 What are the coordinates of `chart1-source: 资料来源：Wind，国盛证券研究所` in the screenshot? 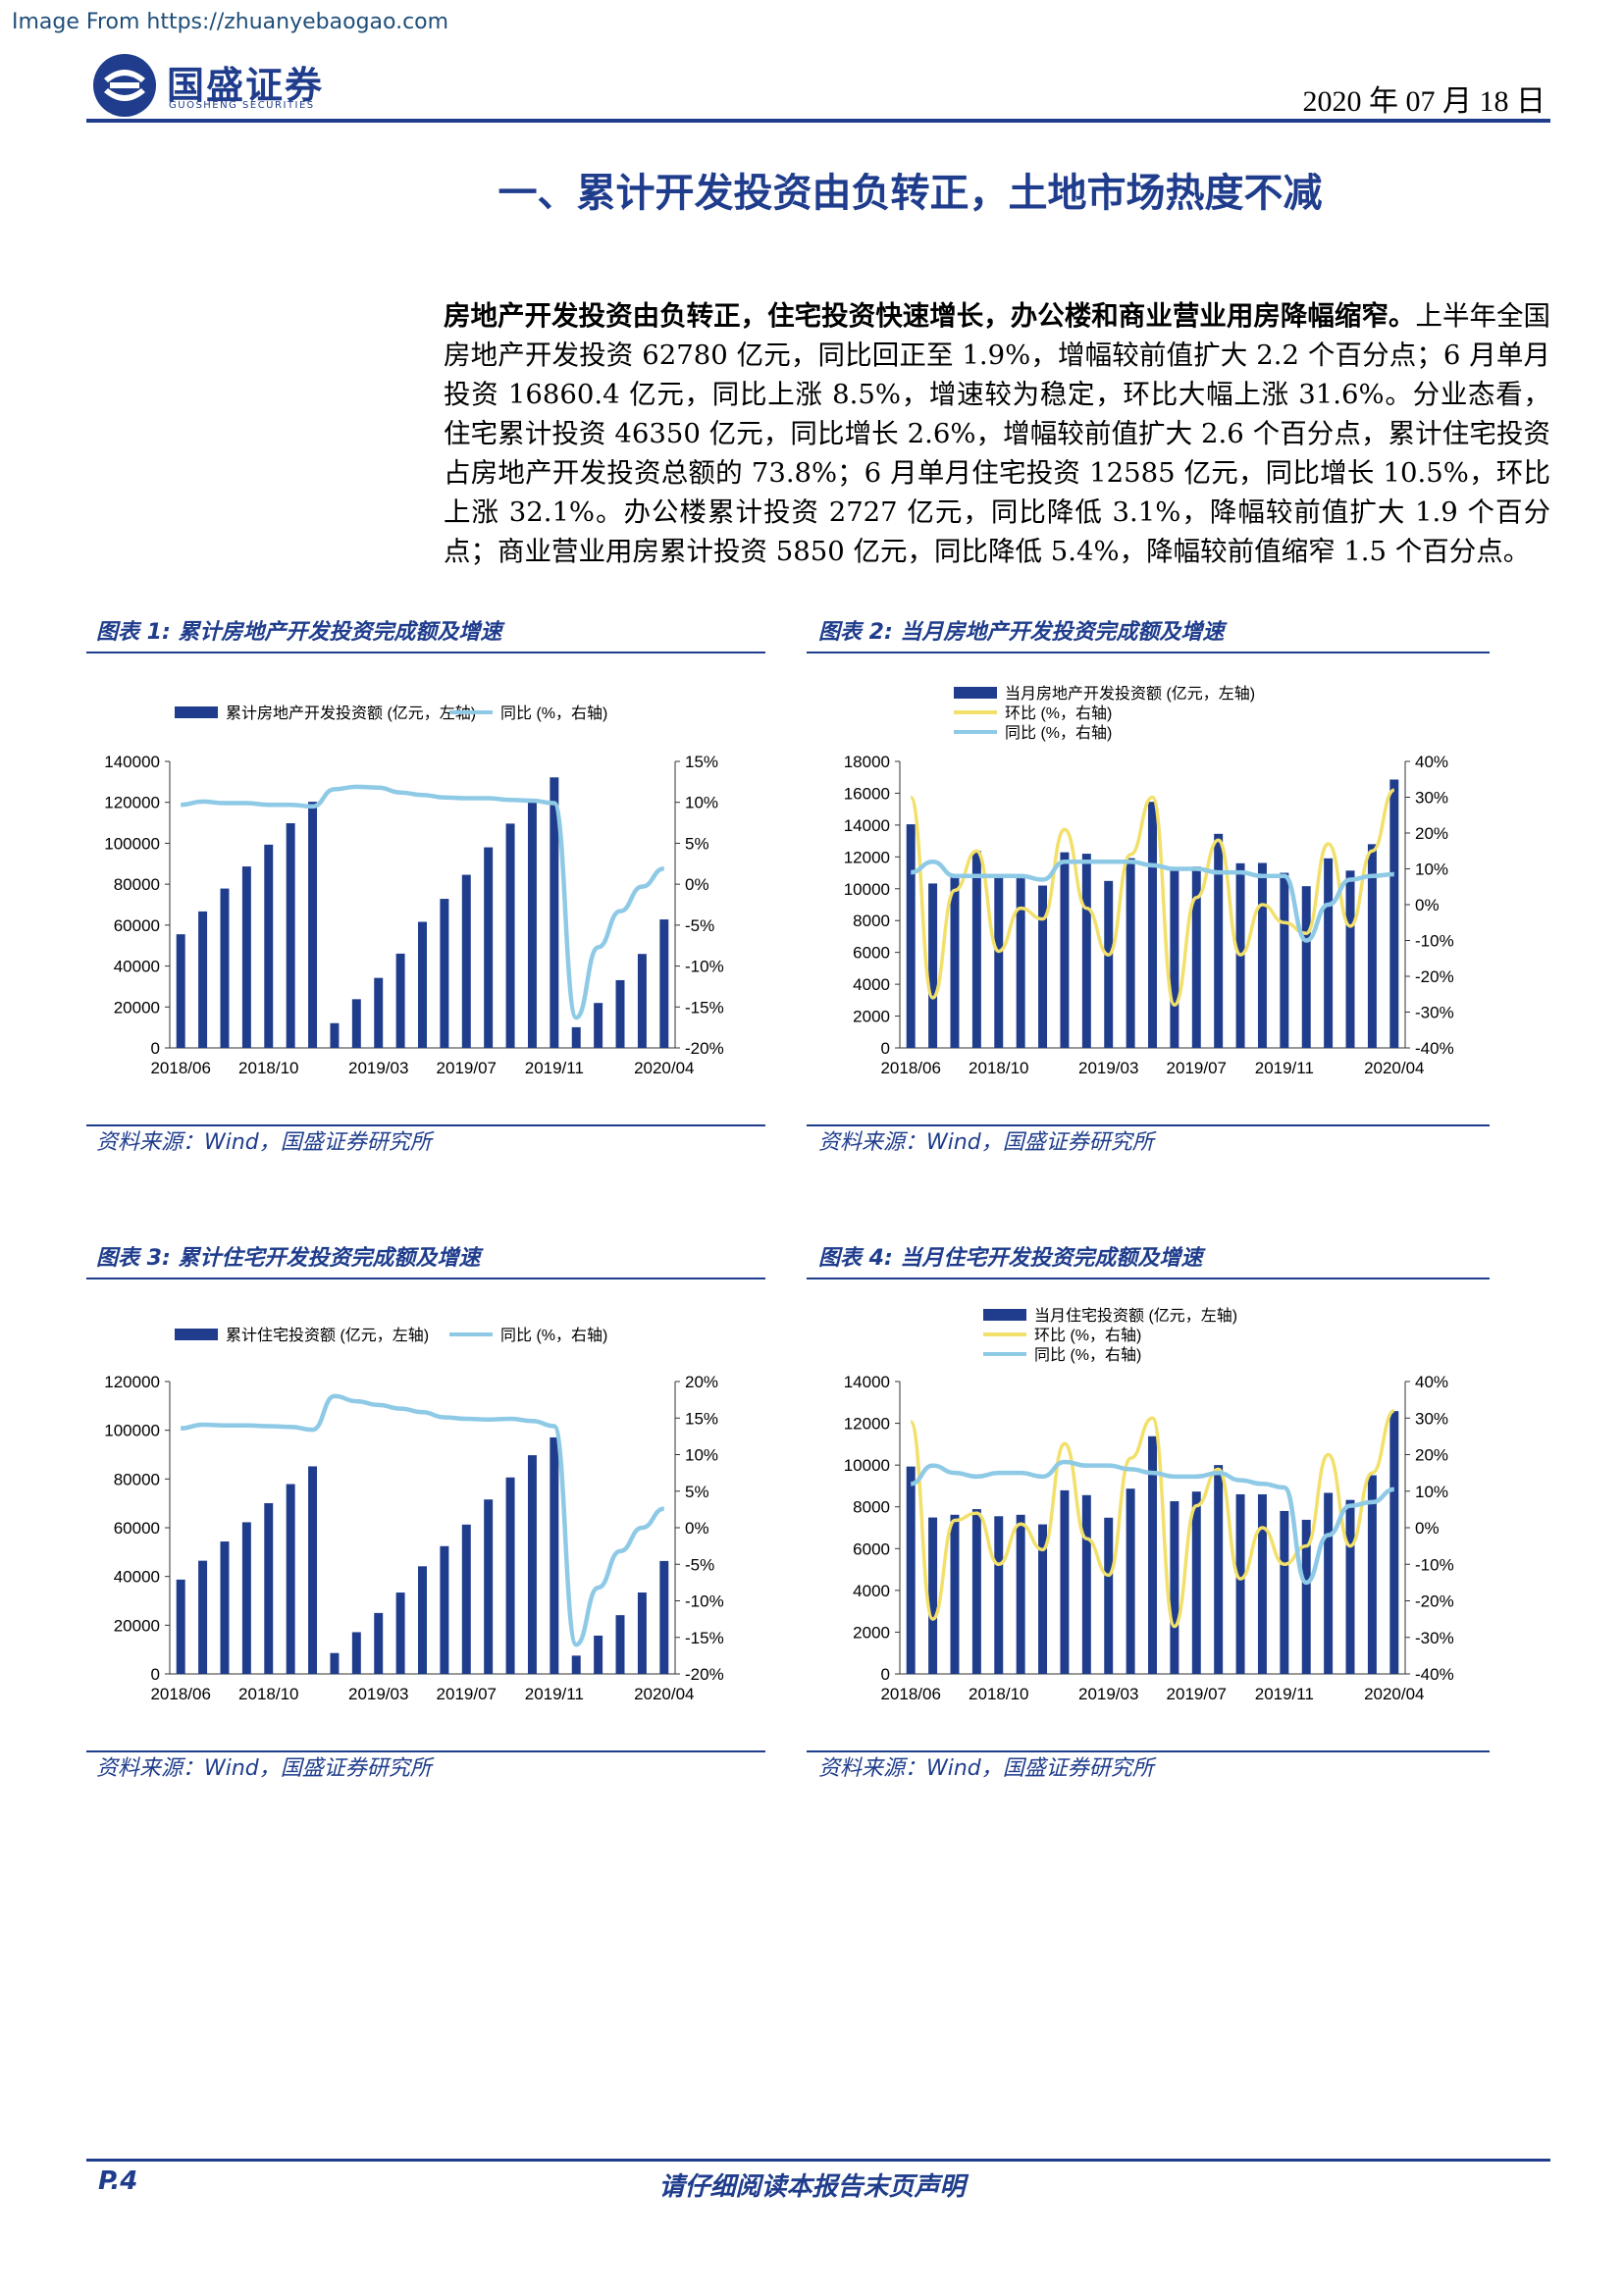 It's located at (264, 1142).